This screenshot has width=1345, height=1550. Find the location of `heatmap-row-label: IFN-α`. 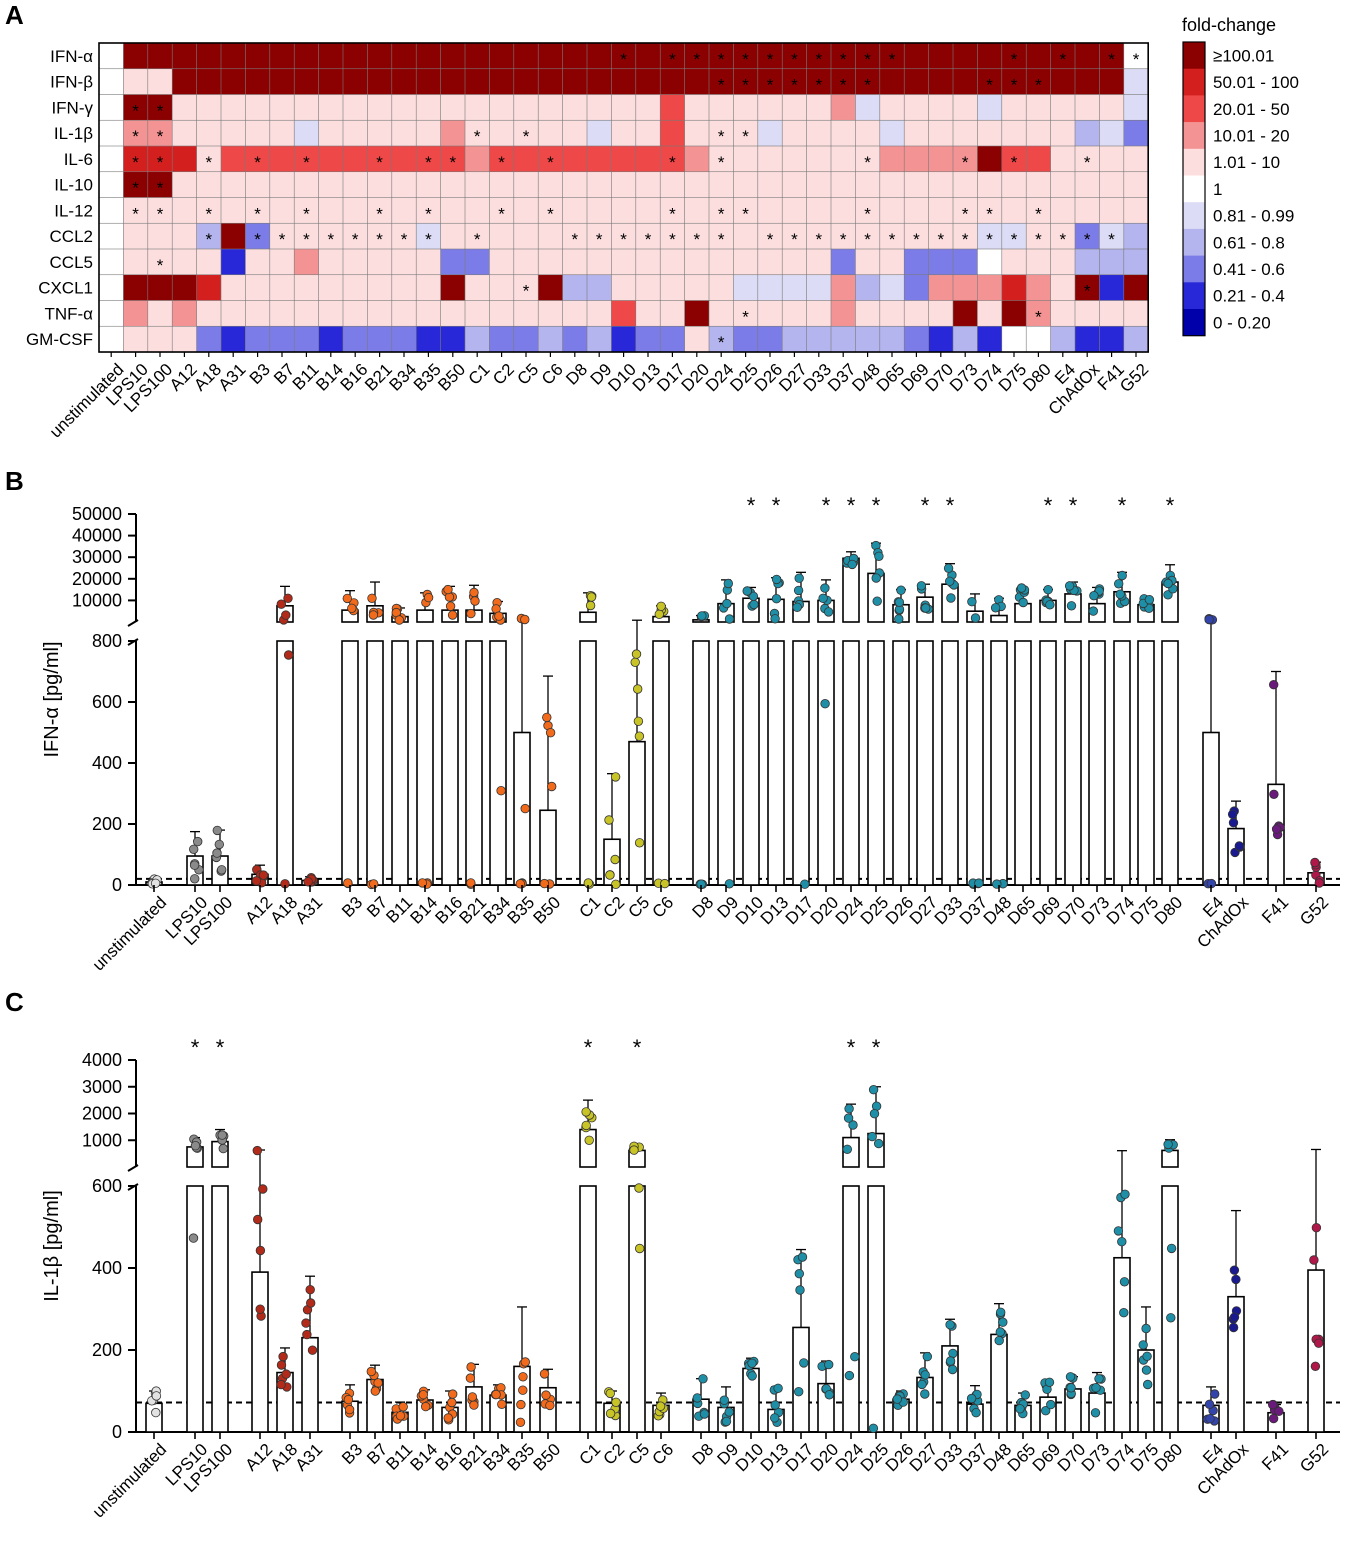

heatmap-row-label: IFN-α is located at coordinates (71, 56).